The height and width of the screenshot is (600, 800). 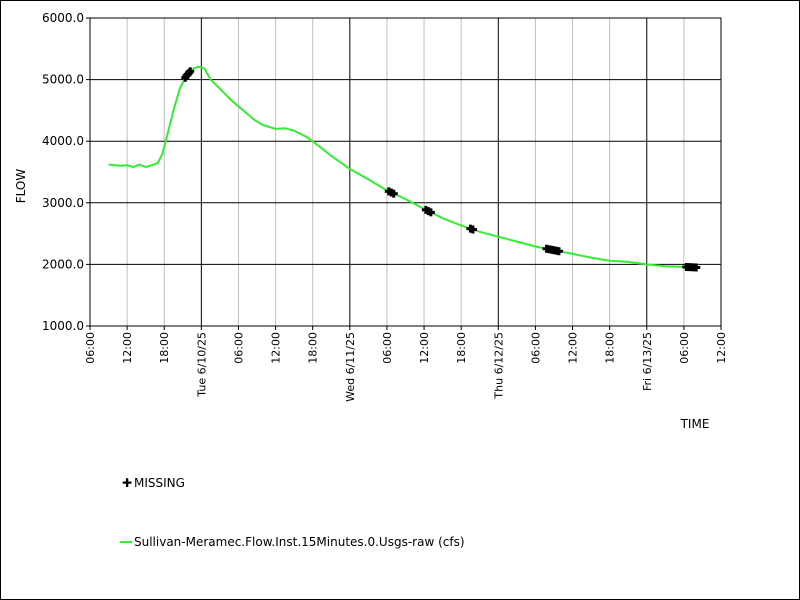 What do you see at coordinates (126, 542) in the screenshot?
I see `series-line-icon` at bounding box center [126, 542].